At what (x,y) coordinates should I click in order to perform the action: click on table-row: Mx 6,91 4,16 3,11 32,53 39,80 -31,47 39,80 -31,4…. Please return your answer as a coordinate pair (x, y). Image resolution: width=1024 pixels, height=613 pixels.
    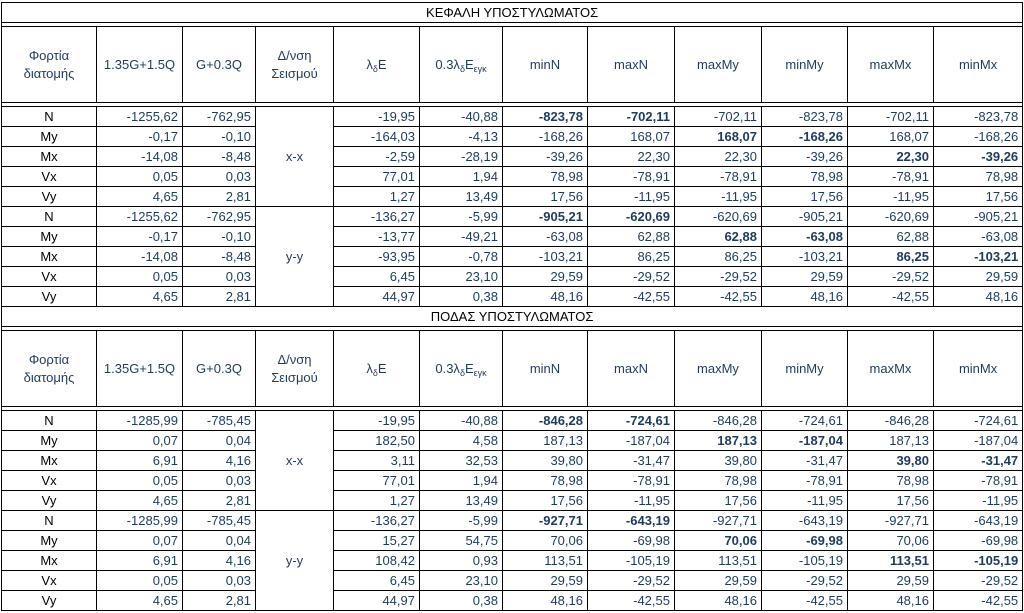
    Looking at the image, I should click on (512, 460).